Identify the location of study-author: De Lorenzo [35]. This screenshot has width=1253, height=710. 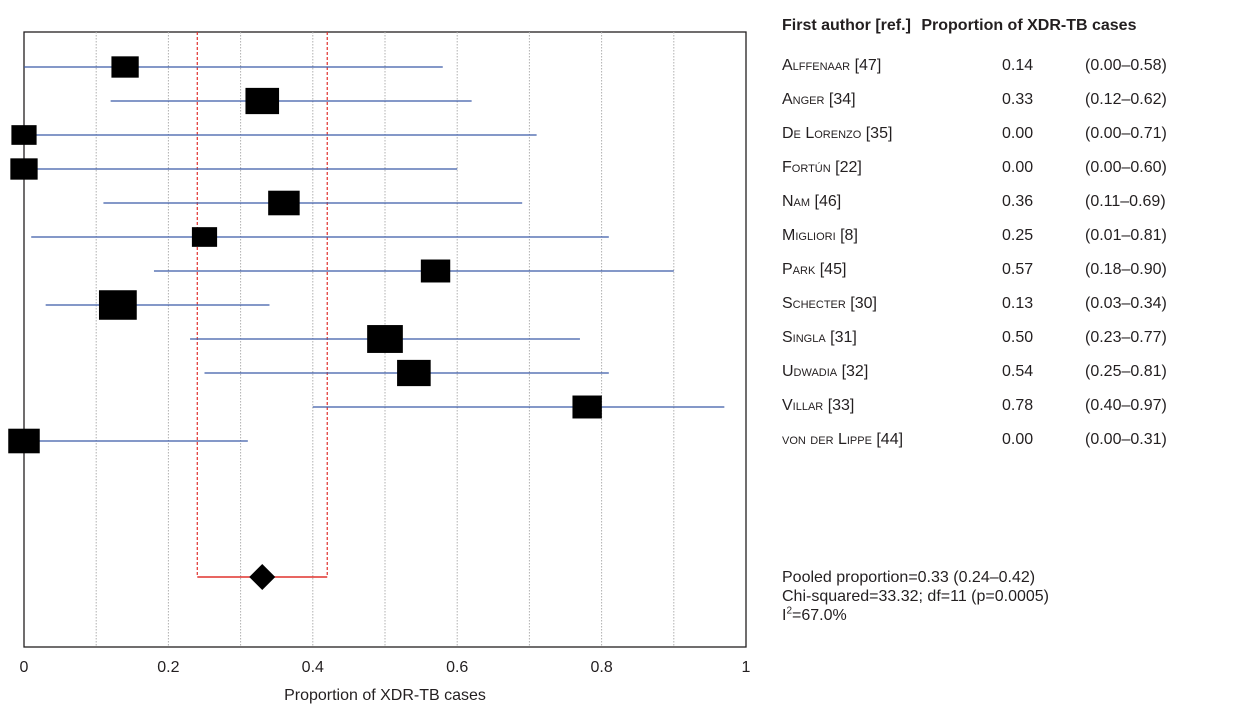
(837, 133).